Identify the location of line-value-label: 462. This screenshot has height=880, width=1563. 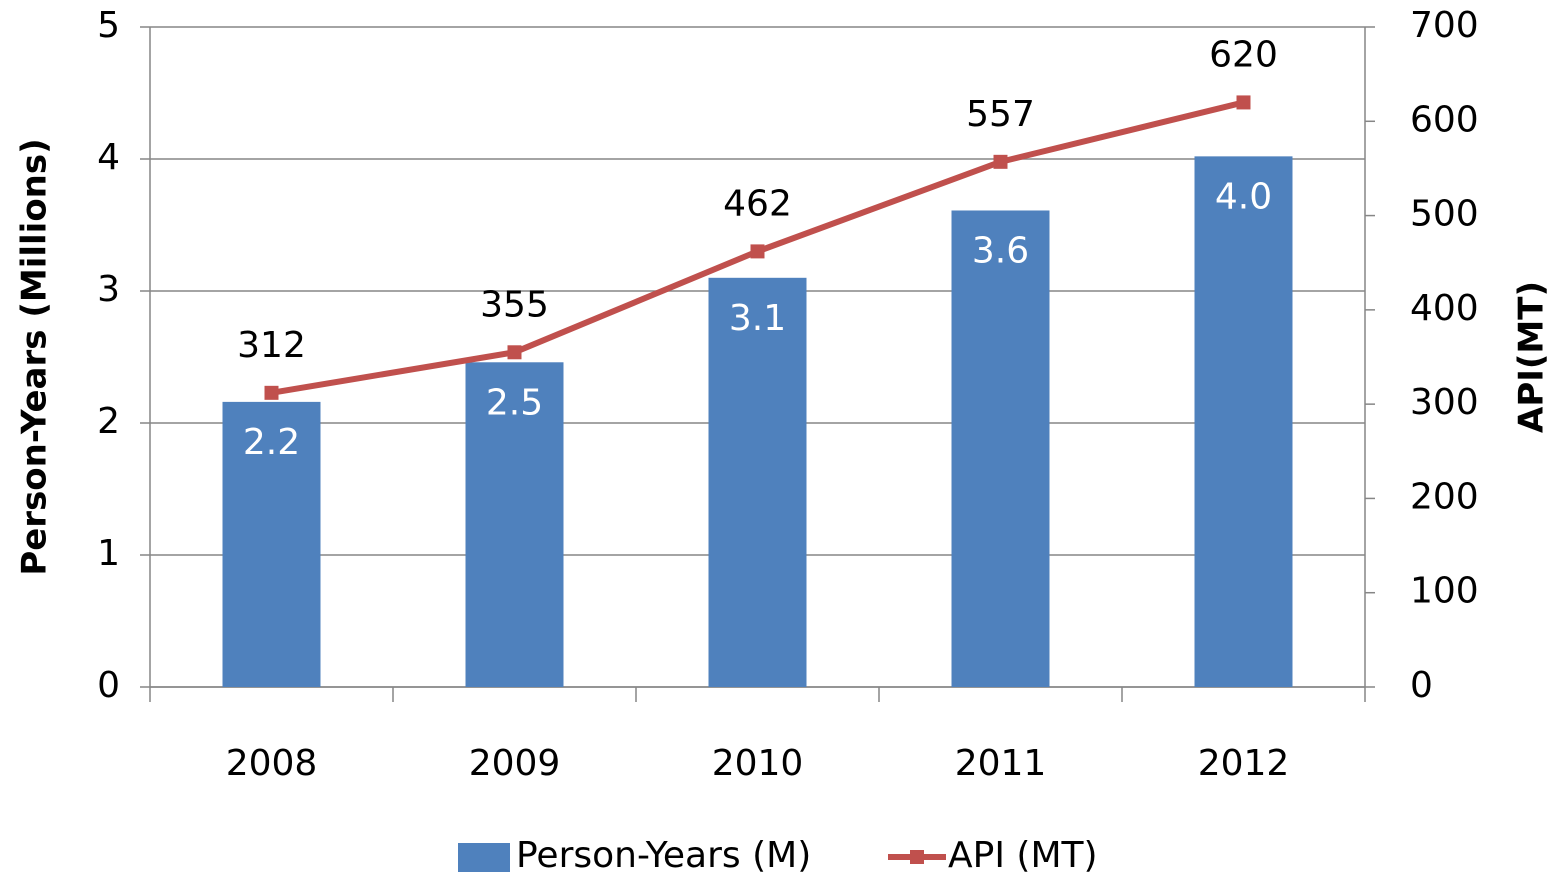
(757, 203).